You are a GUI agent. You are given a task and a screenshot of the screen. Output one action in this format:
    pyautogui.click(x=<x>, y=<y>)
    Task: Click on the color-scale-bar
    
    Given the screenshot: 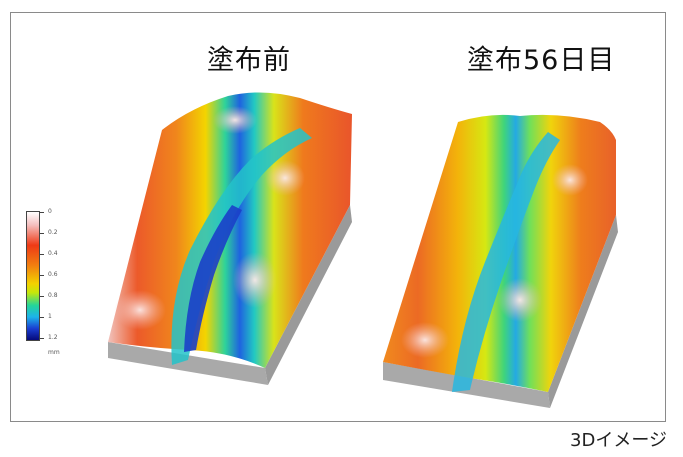 What is the action you would take?
    pyautogui.click(x=33, y=276)
    